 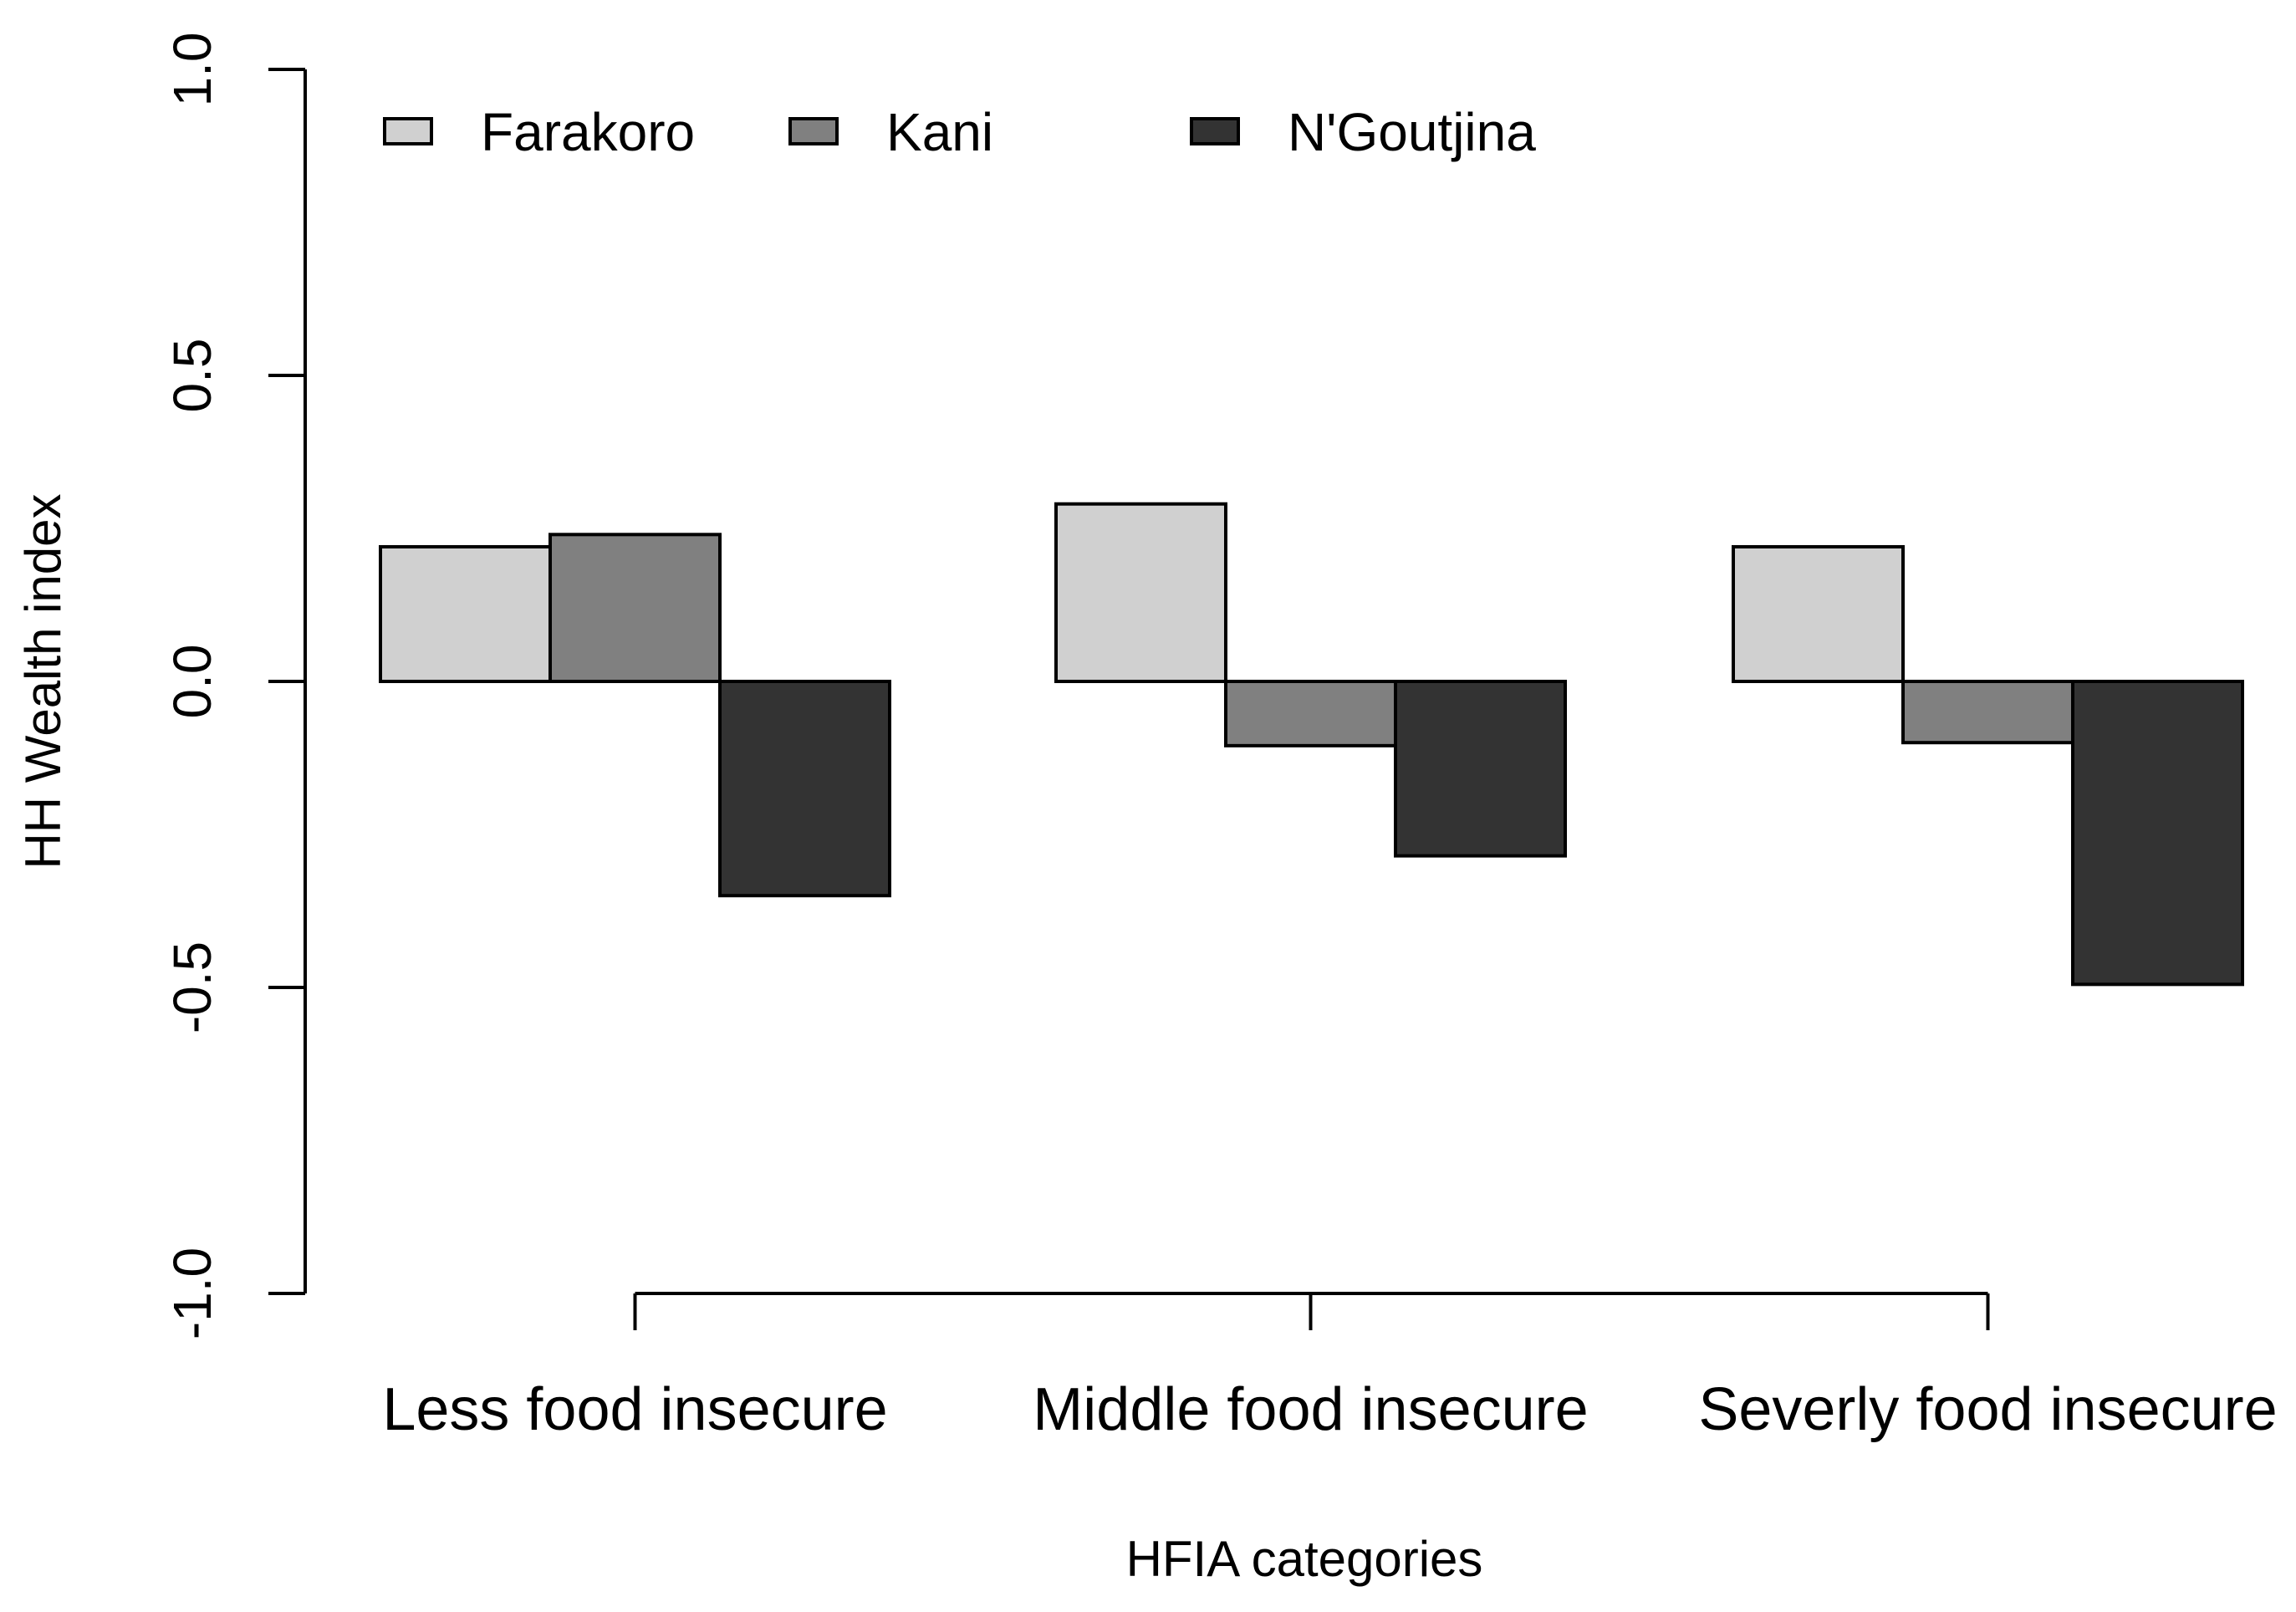 What do you see at coordinates (192, 1293) in the screenshot?
I see `y-tick-label: -1.0` at bounding box center [192, 1293].